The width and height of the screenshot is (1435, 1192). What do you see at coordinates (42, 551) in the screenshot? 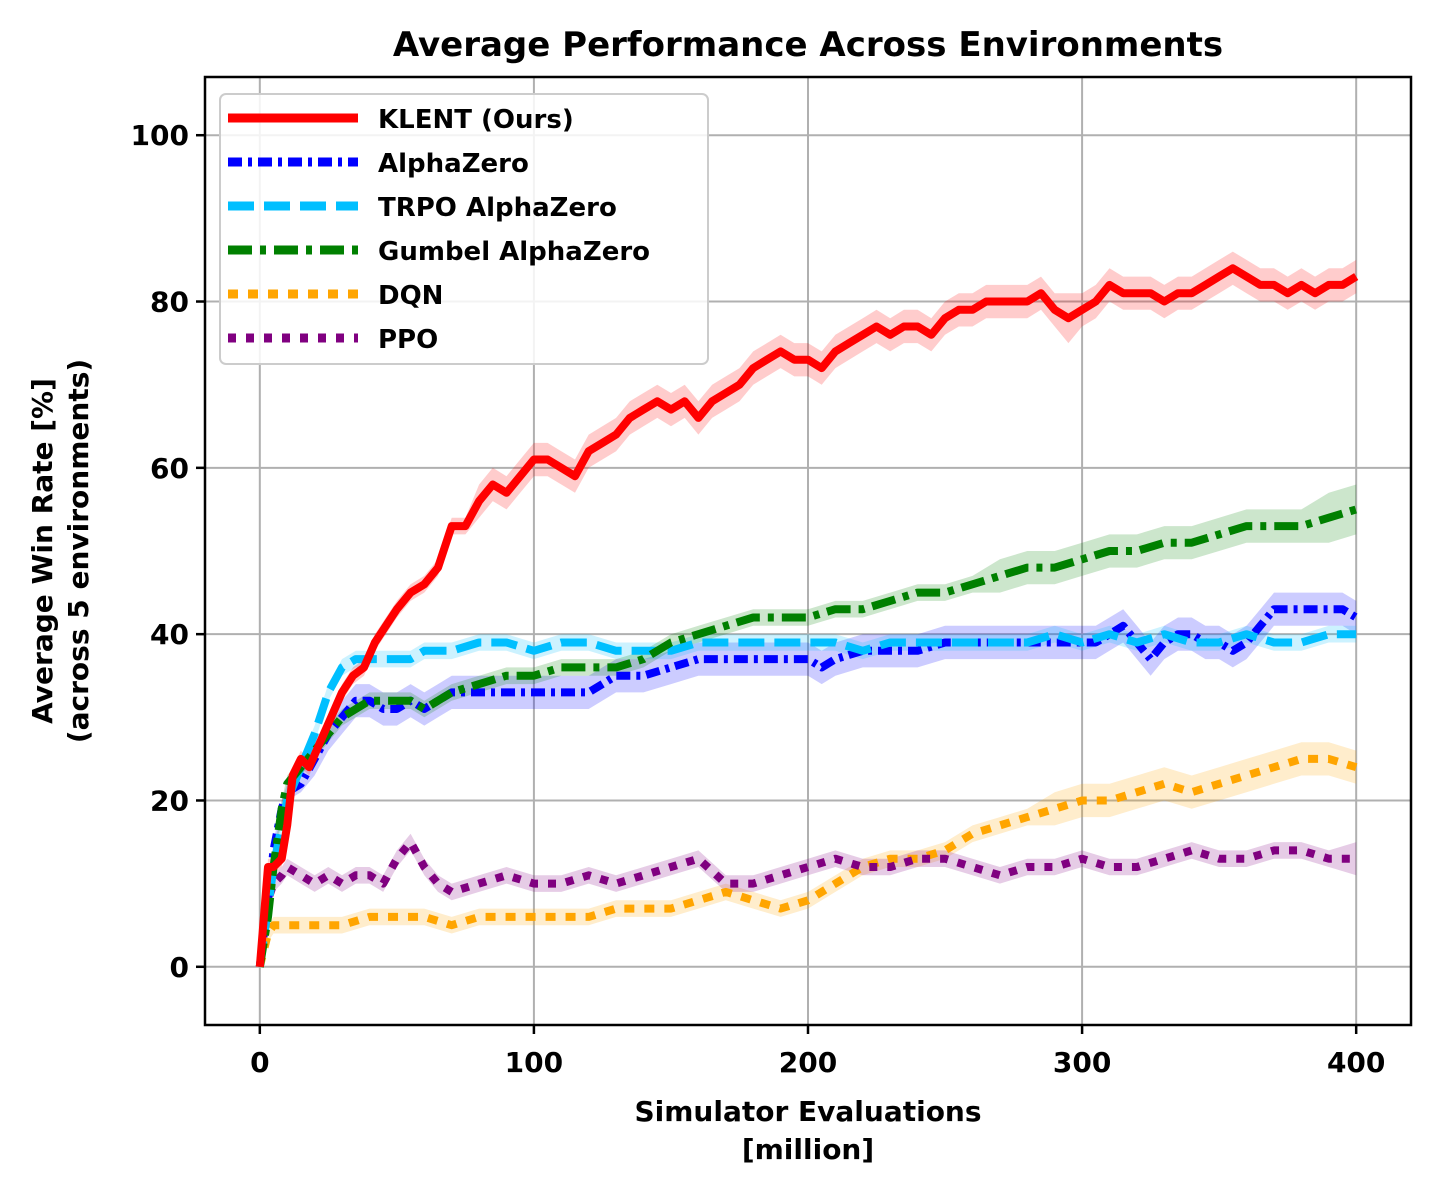
I see `y-axis-title: Average Win Rate [%]` at bounding box center [42, 551].